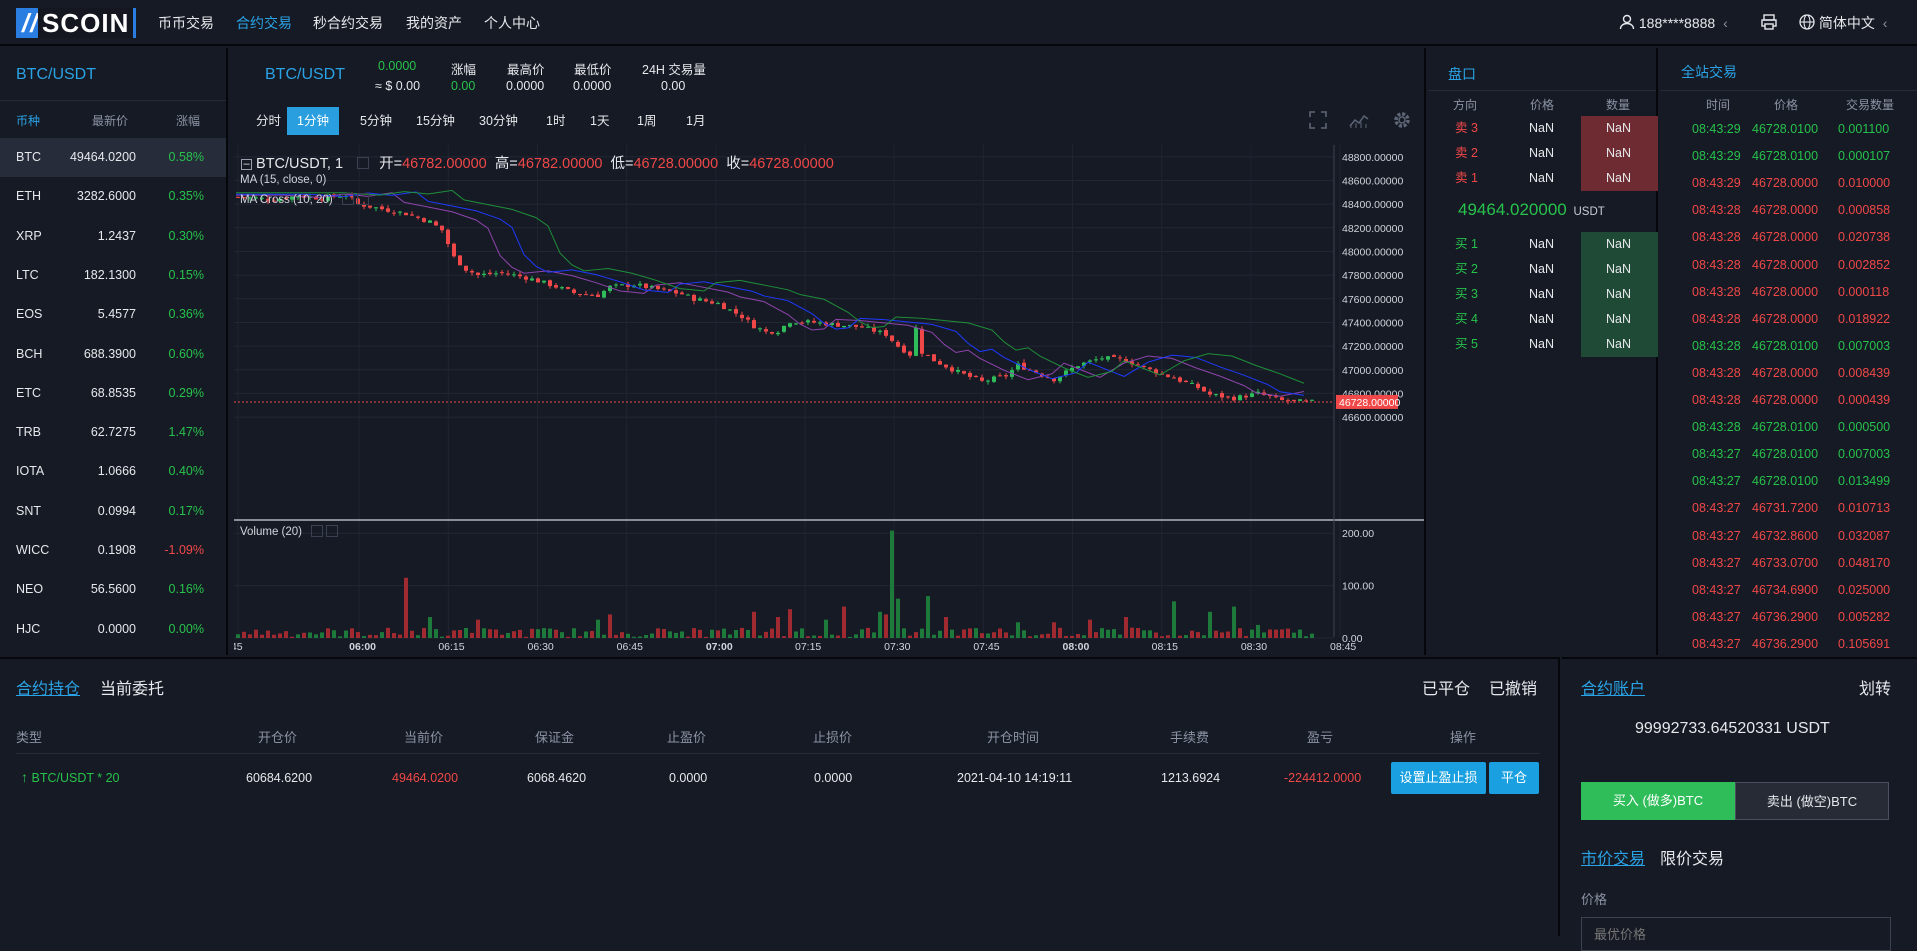 Image resolution: width=1917 pixels, height=951 pixels. What do you see at coordinates (398, 86) in the screenshot?
I see `ticker-usd: ≈ $ 0.00` at bounding box center [398, 86].